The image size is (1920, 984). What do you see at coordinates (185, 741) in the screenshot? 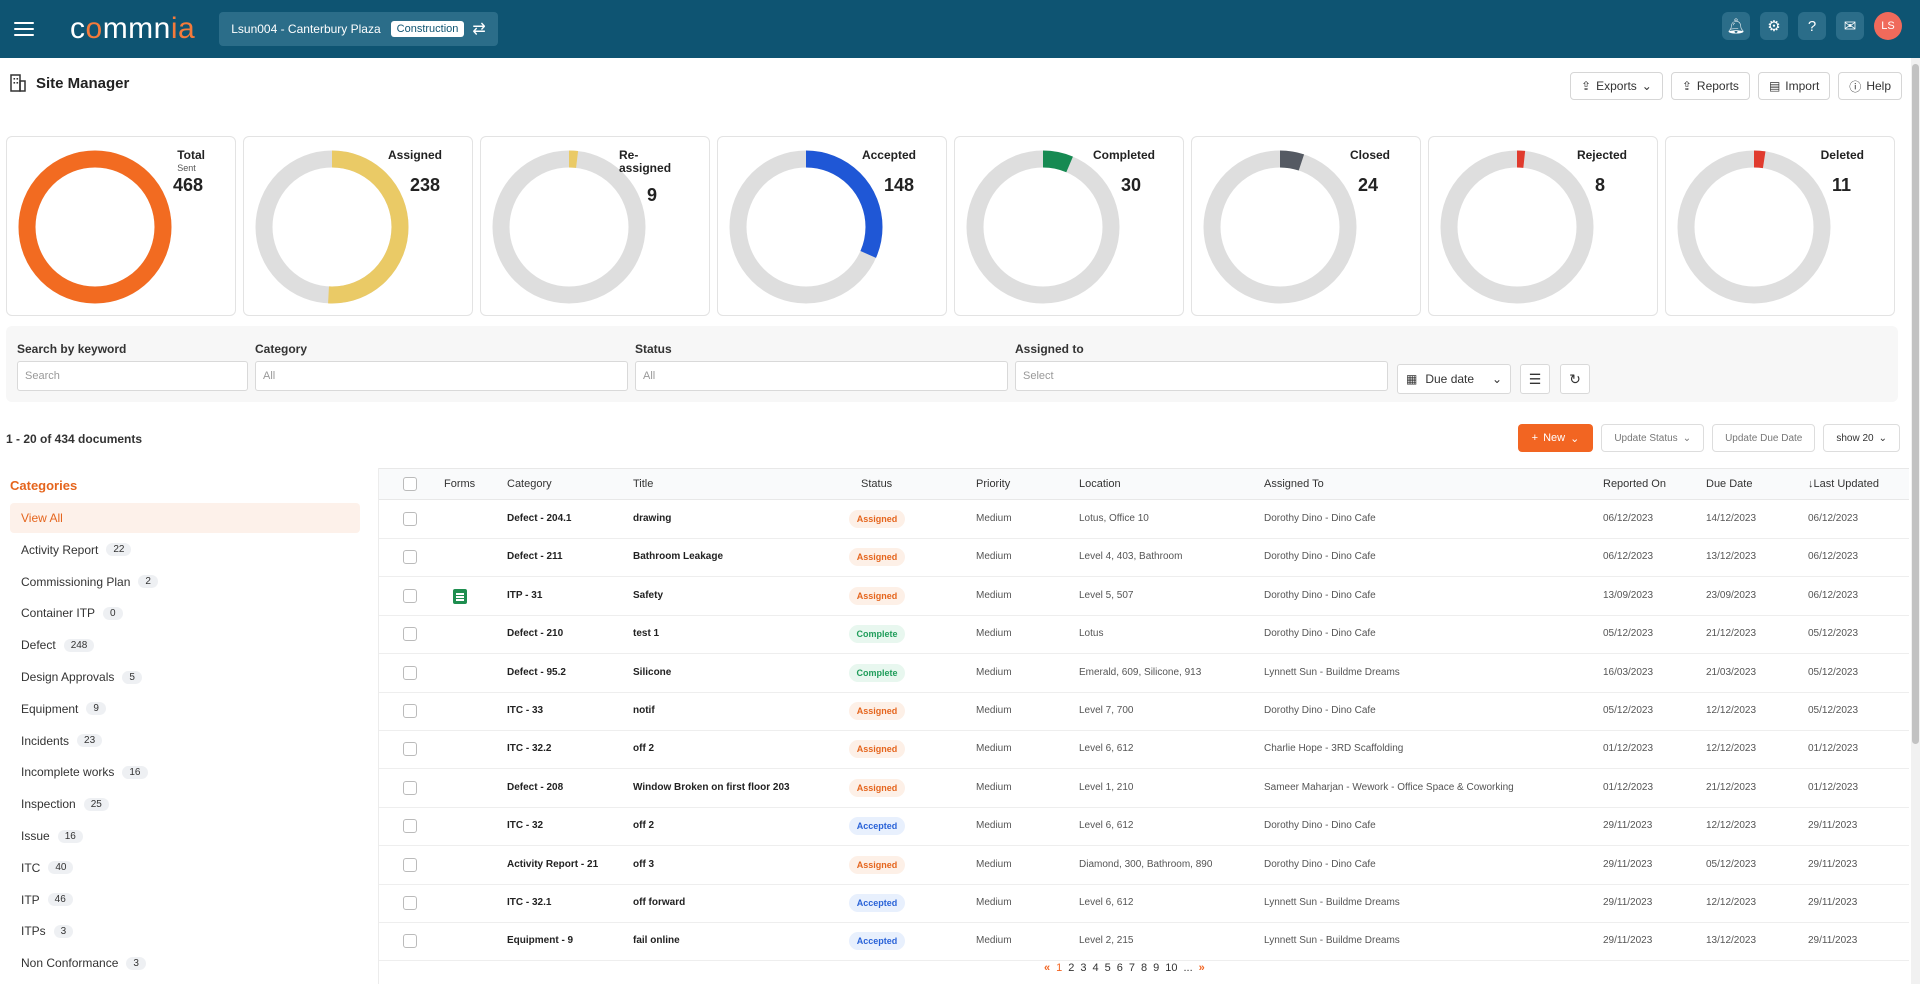
I see `category-item: Incidents 23` at bounding box center [185, 741].